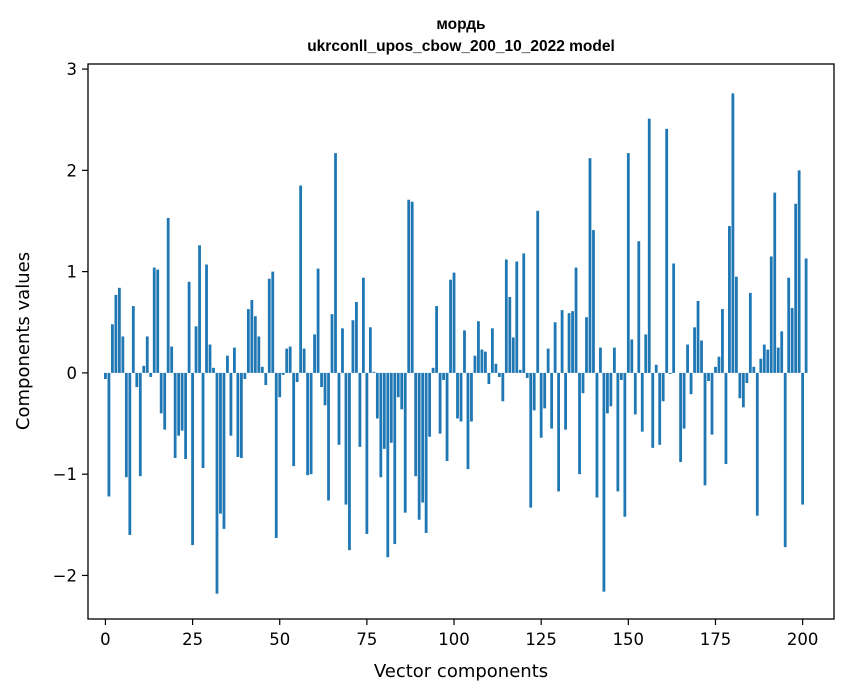 Image resolution: width=847 pixels, height=696 pixels. I want to click on y-tick-label: 3, so click(72, 69).